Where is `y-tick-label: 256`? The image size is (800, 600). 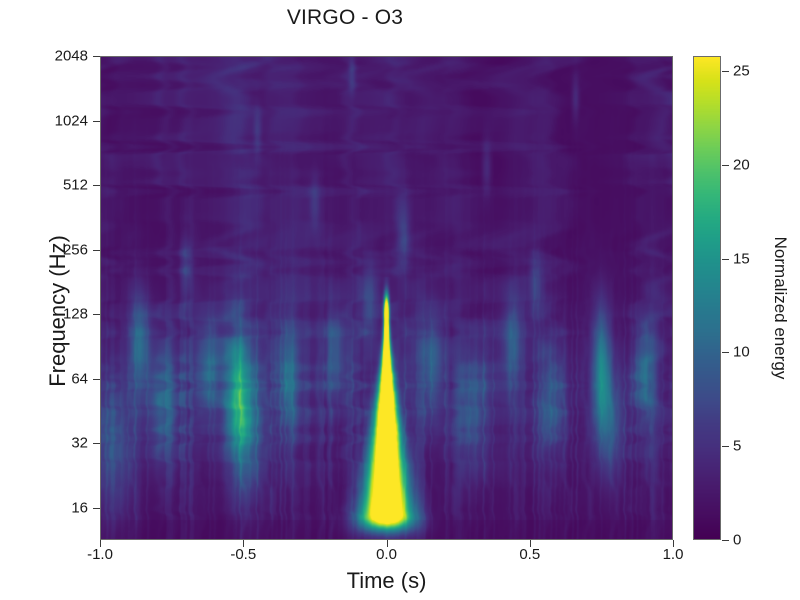
y-tick-label: 256 is located at coordinates (75, 250).